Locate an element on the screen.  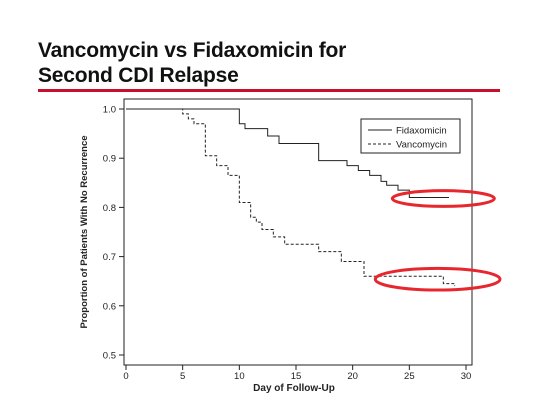
highlight-layer is located at coordinates (437, 240).